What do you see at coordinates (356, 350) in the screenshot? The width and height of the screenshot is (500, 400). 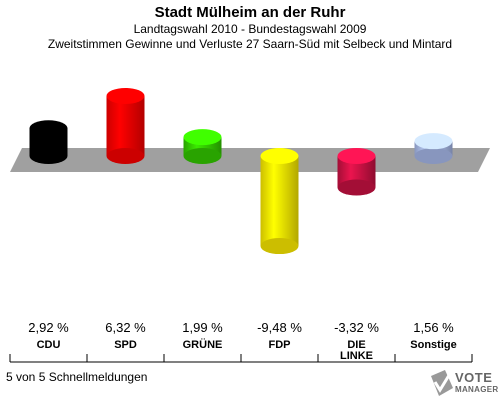 I see `category-label: DIE LINKE` at bounding box center [356, 350].